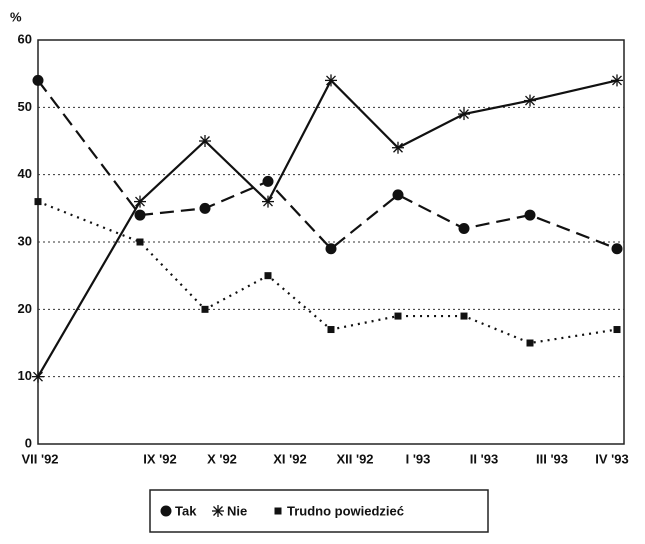 The image size is (645, 544). What do you see at coordinates (289, 458) in the screenshot?
I see `x-tick-label: XI '92` at bounding box center [289, 458].